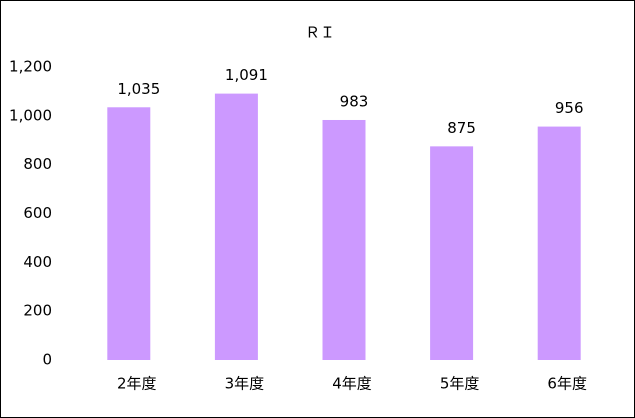  I want to click on value-label: 875, so click(461, 128).